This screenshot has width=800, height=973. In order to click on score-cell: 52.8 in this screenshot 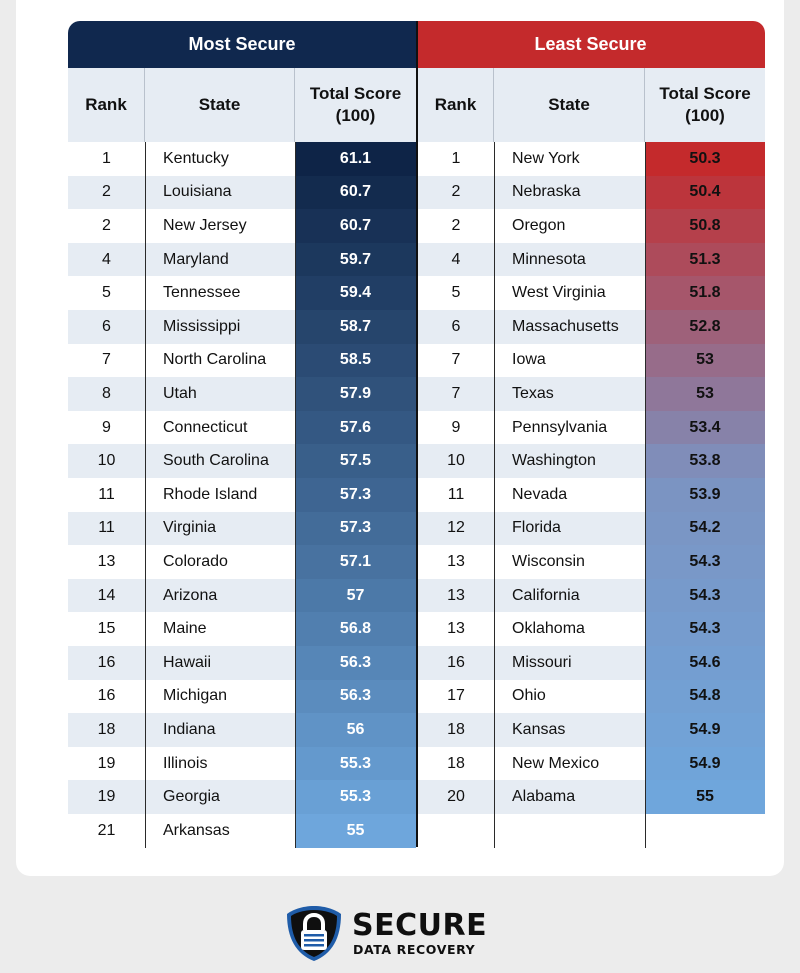, I will do `click(705, 327)`.